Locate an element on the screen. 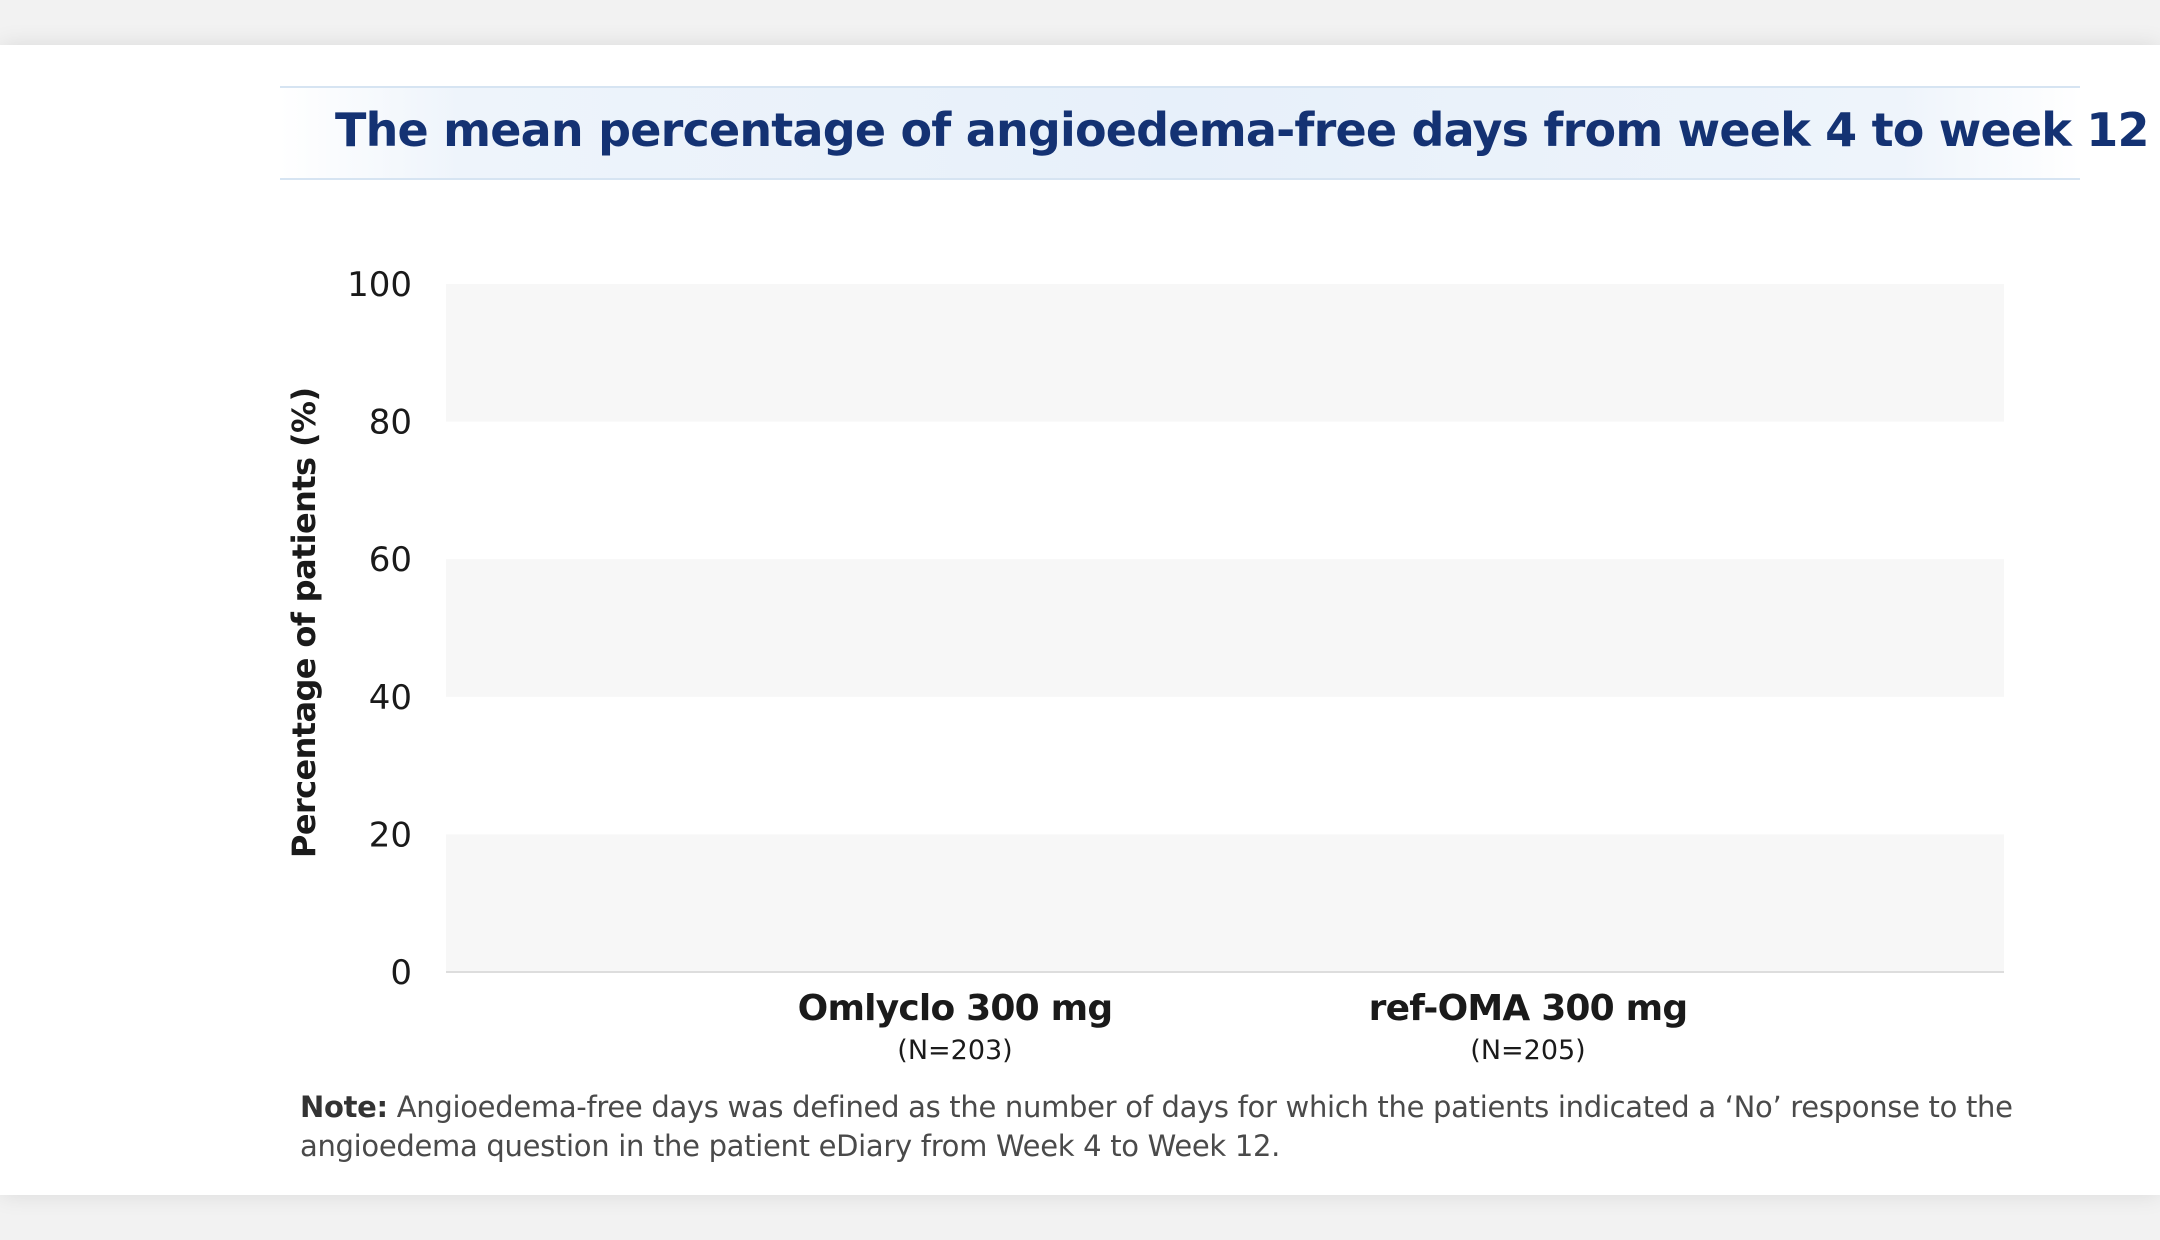  x-category-label: Omlyclo 300 mg is located at coordinates (955, 1008).